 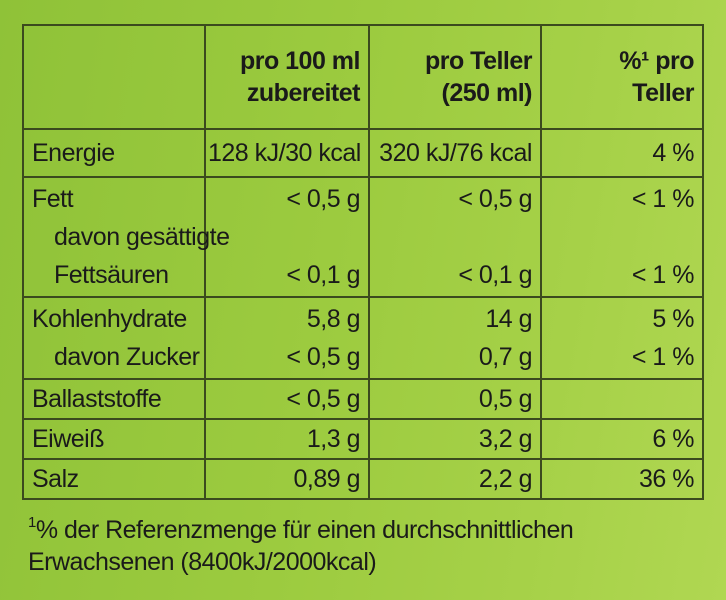 What do you see at coordinates (114, 338) in the screenshot?
I see `kh-label-cell: Kohlenhydrate davon Zucker` at bounding box center [114, 338].